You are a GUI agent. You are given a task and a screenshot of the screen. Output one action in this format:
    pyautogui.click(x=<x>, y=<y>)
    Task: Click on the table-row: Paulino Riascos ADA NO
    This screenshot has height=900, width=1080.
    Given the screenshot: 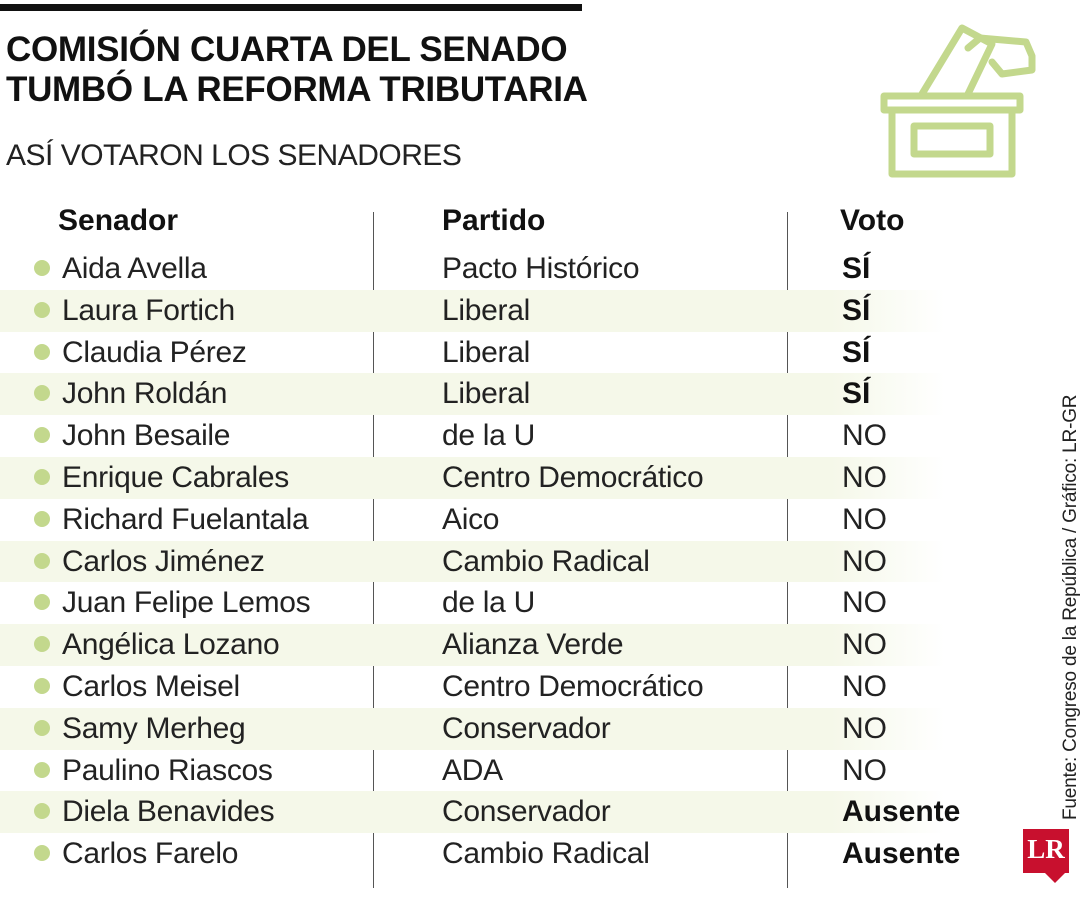 What is the action you would take?
    pyautogui.click(x=472, y=771)
    